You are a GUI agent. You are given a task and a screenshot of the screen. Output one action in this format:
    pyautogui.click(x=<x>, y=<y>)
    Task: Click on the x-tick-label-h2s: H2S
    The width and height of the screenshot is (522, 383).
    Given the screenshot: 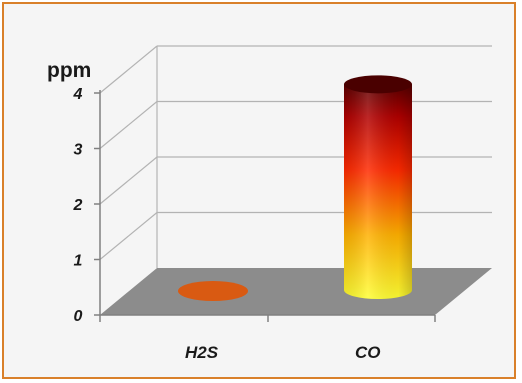 What is the action you would take?
    pyautogui.click(x=202, y=352)
    